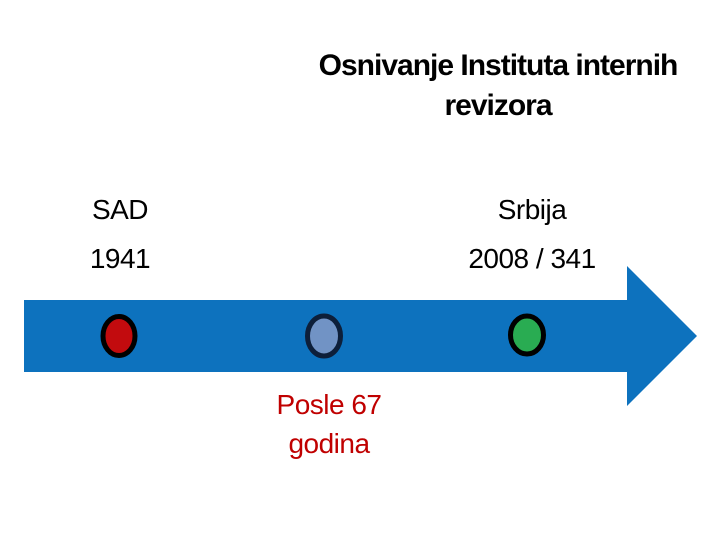  I want to click on milestone-label-sad: SAD 1941, so click(120, 234).